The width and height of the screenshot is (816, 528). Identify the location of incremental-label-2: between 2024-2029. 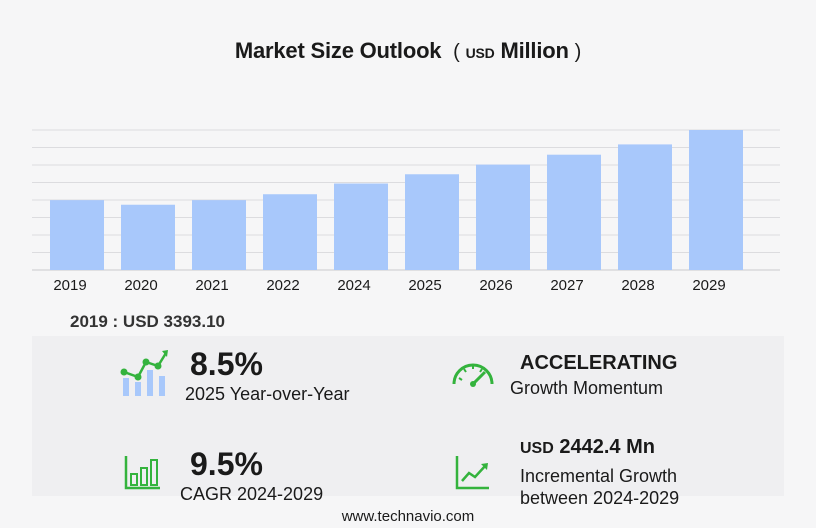
(600, 498).